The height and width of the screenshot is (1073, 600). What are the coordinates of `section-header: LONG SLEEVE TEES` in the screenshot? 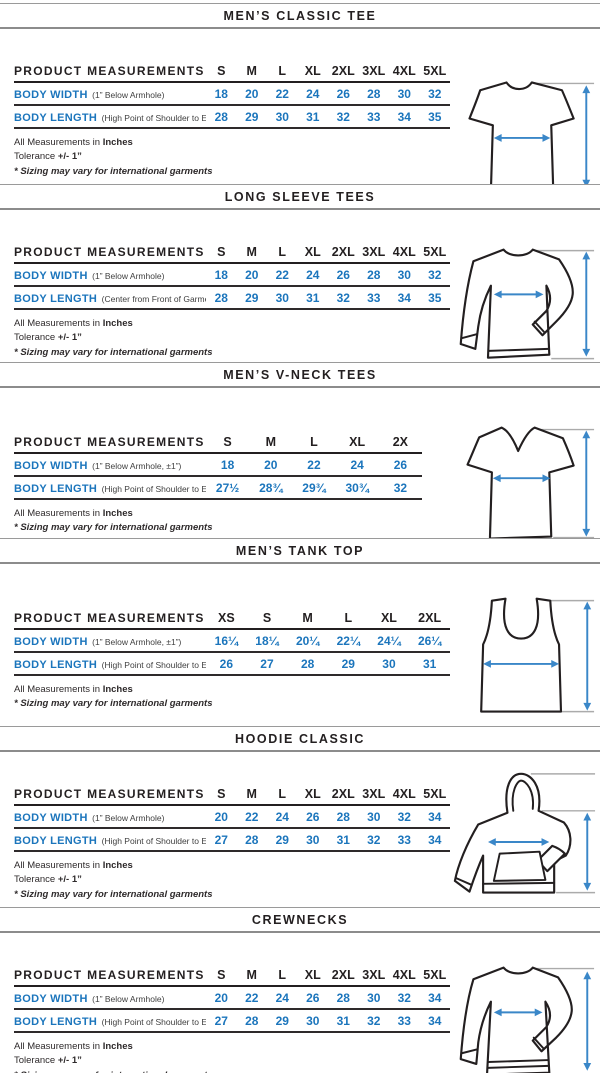 It's located at (300, 197).